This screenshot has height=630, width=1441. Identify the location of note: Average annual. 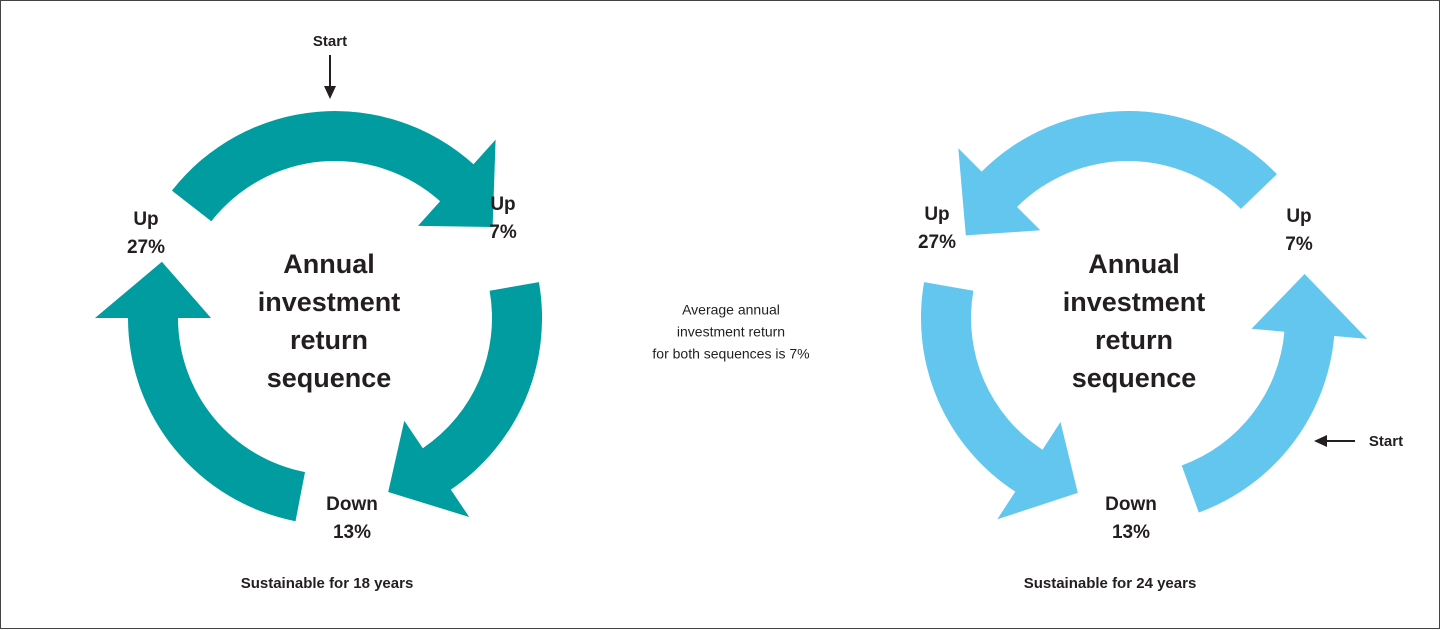
(731, 310).